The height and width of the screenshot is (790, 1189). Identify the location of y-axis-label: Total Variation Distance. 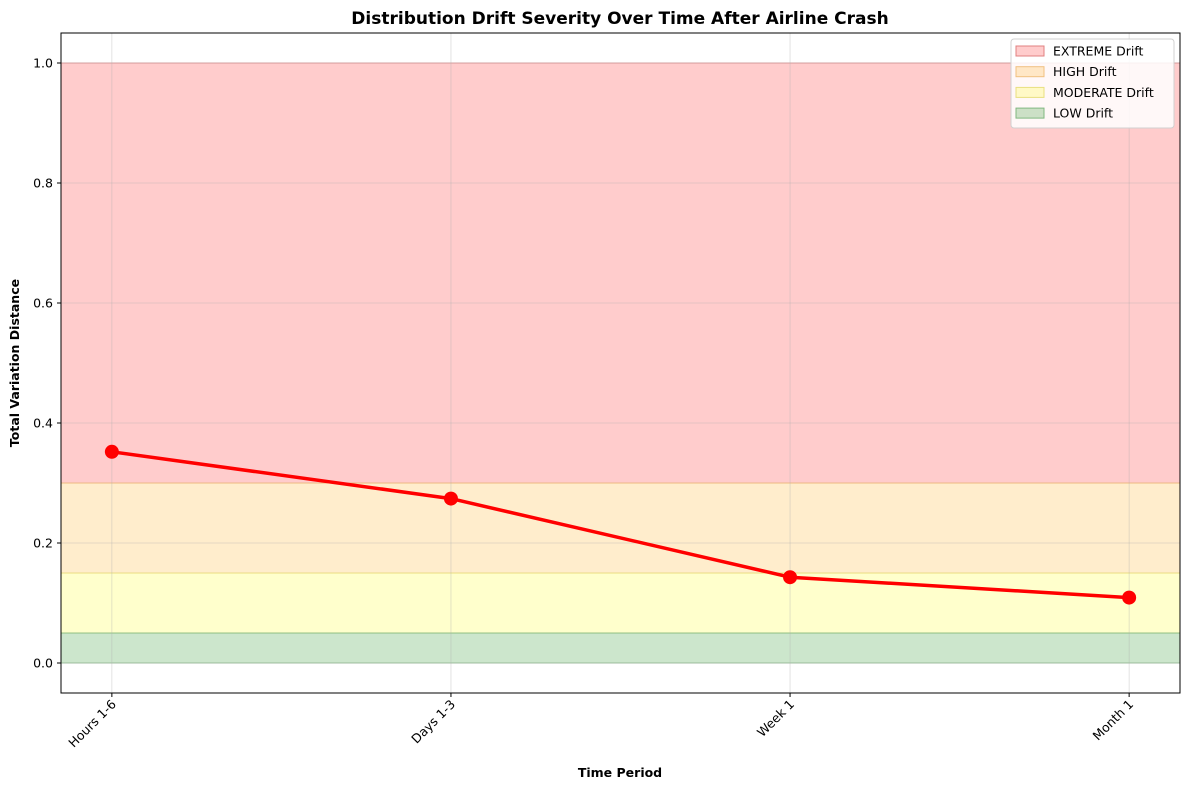
(14, 363).